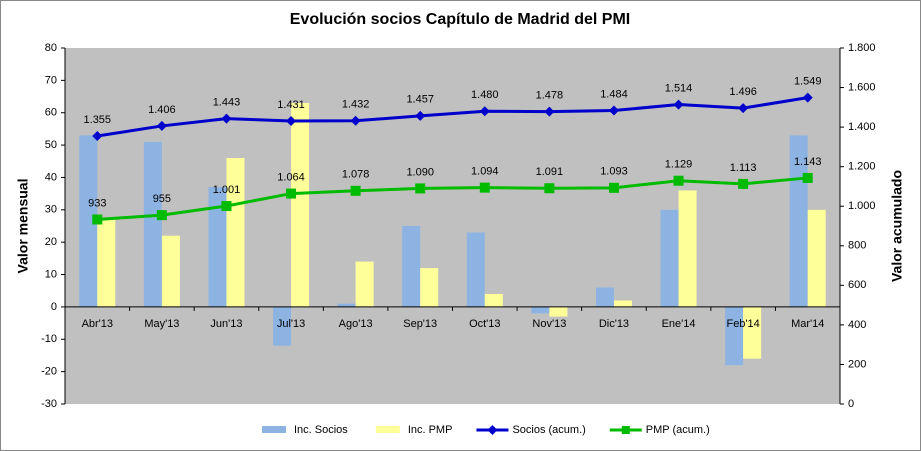 Image resolution: width=921 pixels, height=451 pixels. What do you see at coordinates (51, 242) in the screenshot?
I see `y-tick-label: 20` at bounding box center [51, 242].